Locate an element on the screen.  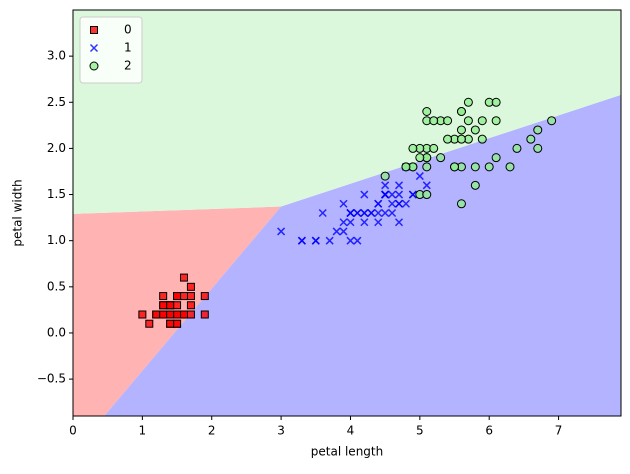
x-tick-label: 7 is located at coordinates (559, 431).